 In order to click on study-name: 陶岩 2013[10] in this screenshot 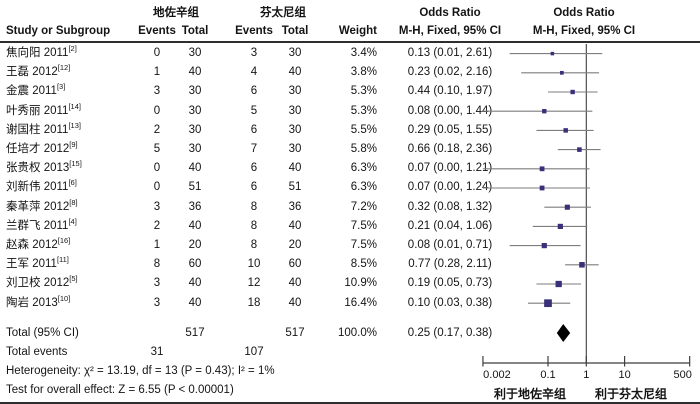, I will do `click(38, 301)`.